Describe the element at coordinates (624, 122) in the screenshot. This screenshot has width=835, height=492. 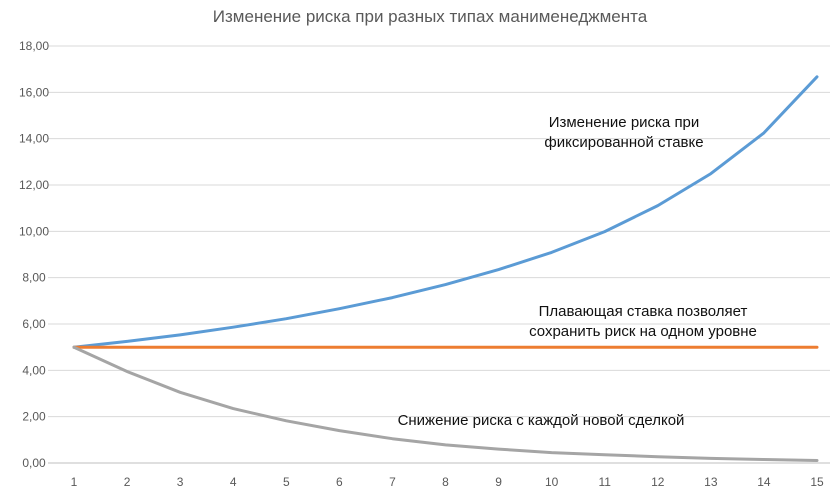
I see `chart-annotation: Изменение риска при` at that location.